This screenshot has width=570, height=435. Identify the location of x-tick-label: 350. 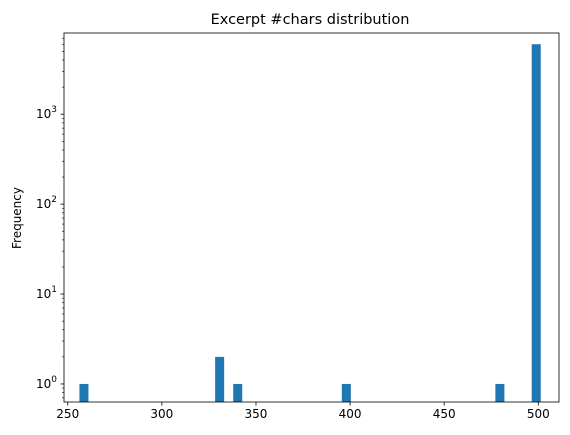
(256, 414).